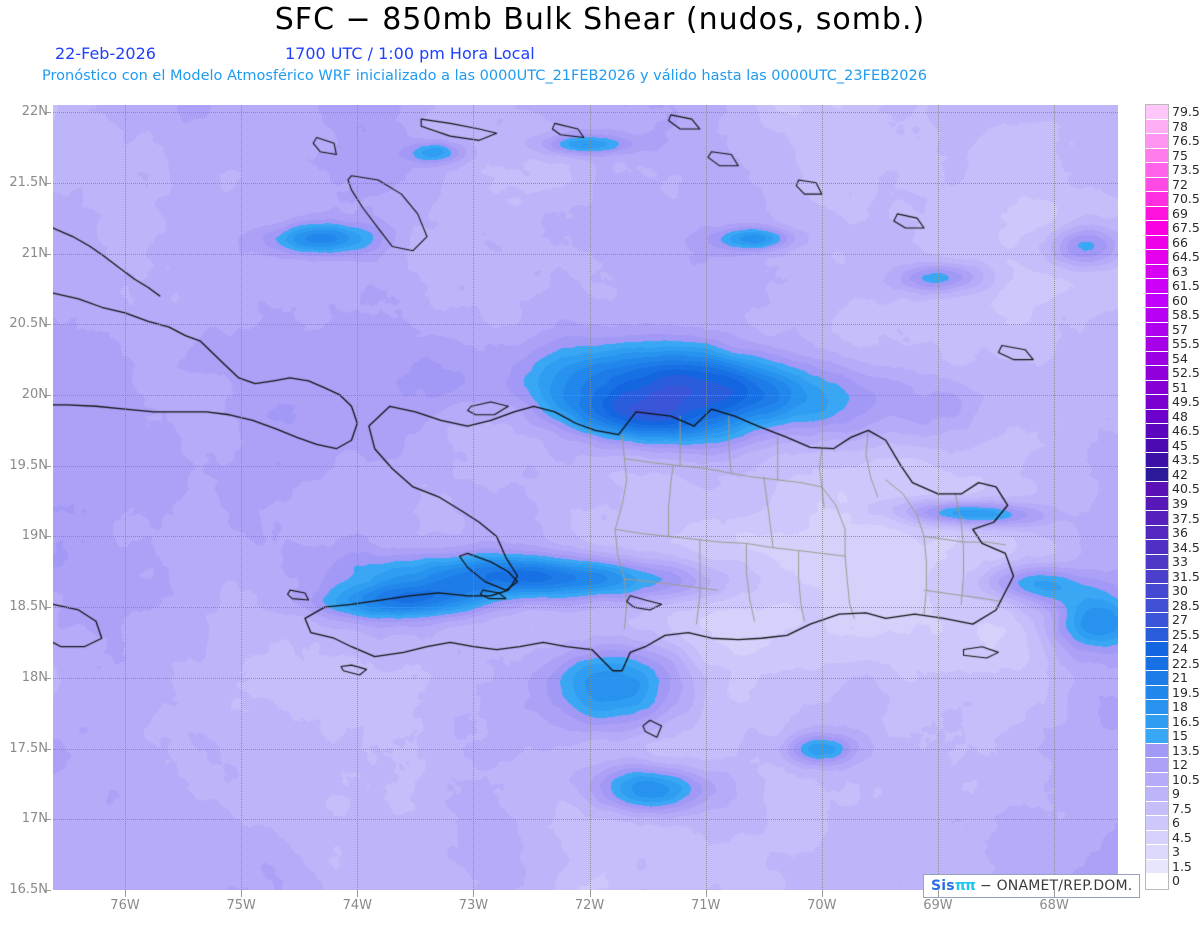 This screenshot has height=927, width=1200. I want to click on lat-tick-label: 20.5N, so click(28, 324).